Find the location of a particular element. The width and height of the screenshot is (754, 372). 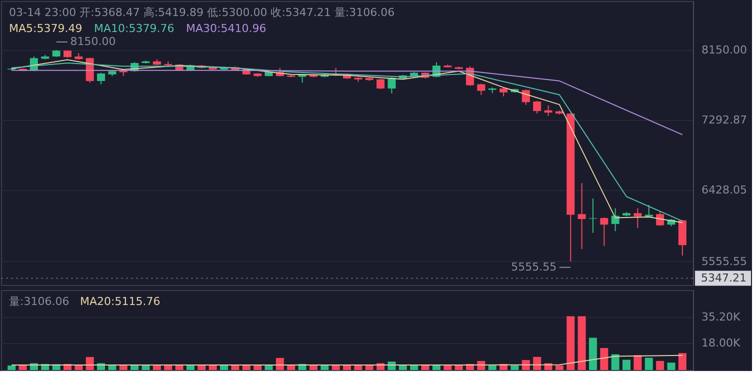

y-tick-label: 5555.55 is located at coordinates (724, 261).